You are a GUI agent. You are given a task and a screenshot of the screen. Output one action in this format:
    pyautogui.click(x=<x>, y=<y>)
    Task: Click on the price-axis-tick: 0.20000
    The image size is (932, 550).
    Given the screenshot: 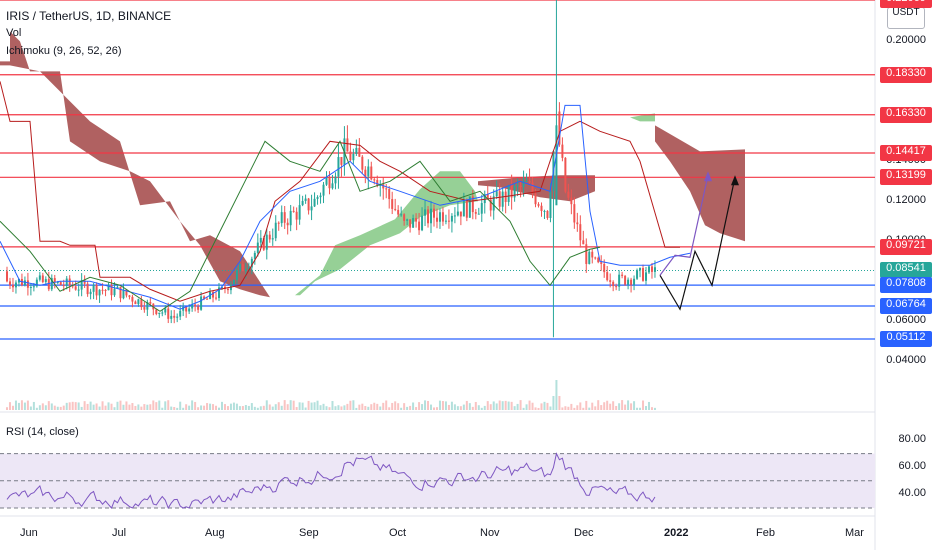 What is the action you would take?
    pyautogui.click(x=906, y=40)
    